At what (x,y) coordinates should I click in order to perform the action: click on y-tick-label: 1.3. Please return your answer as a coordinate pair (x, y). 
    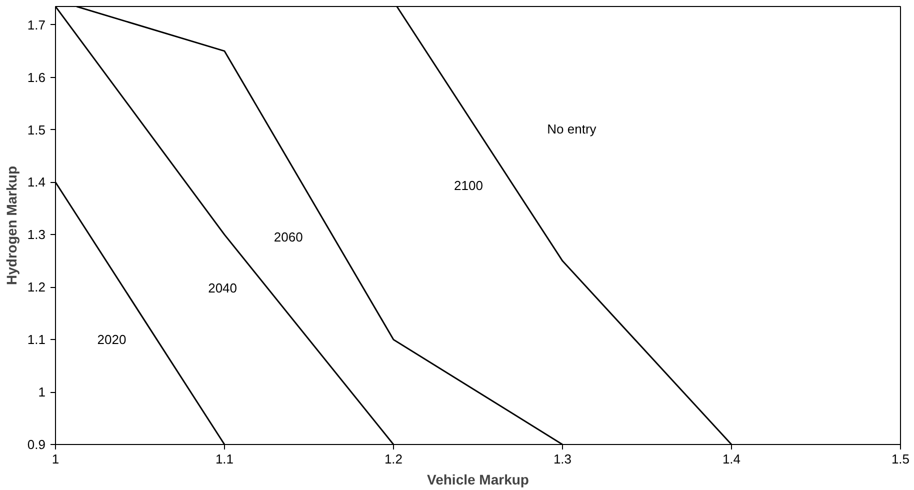
    Looking at the image, I should click on (36, 234).